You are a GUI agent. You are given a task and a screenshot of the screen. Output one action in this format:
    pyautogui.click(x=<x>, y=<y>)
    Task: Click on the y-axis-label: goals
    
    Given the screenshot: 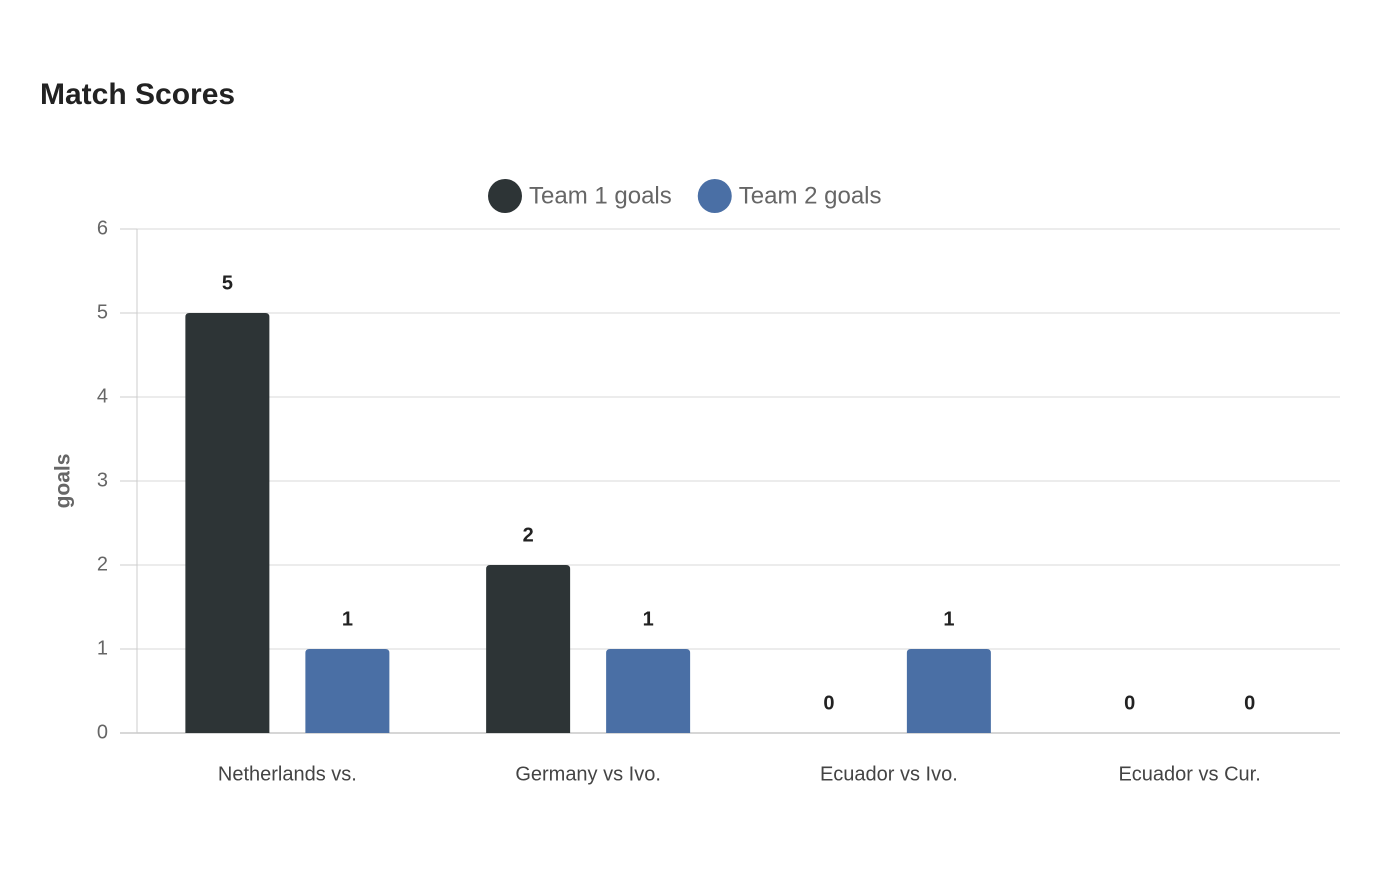 What is the action you would take?
    pyautogui.click(x=63, y=481)
    